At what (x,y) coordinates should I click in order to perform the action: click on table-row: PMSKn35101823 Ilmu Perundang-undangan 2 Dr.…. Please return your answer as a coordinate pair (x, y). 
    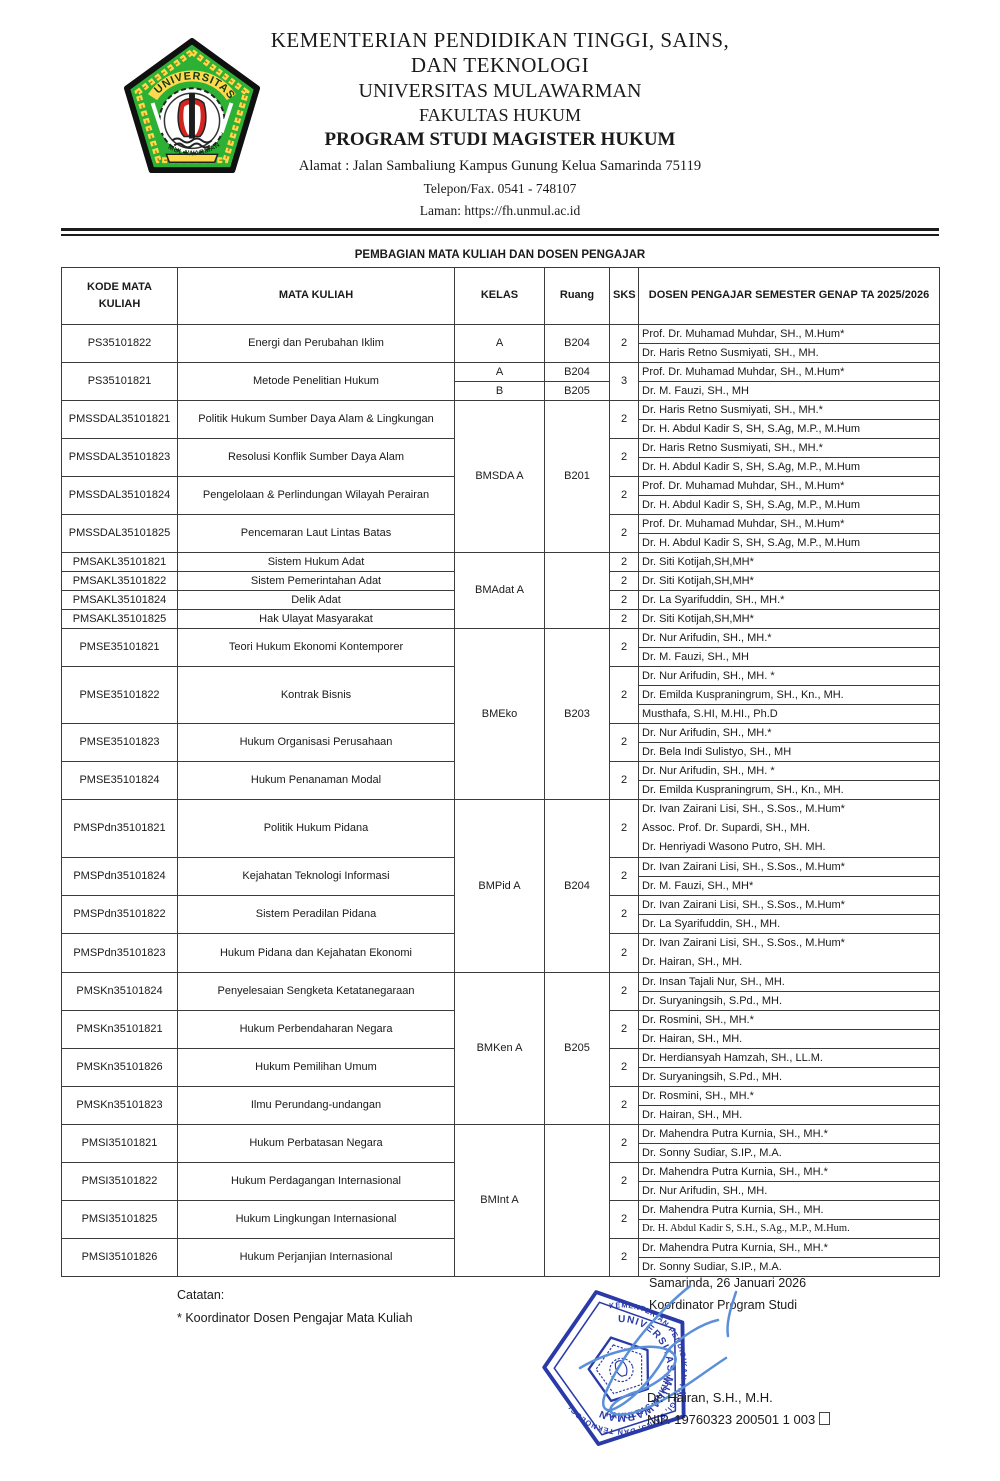
    Looking at the image, I should click on (500, 1105).